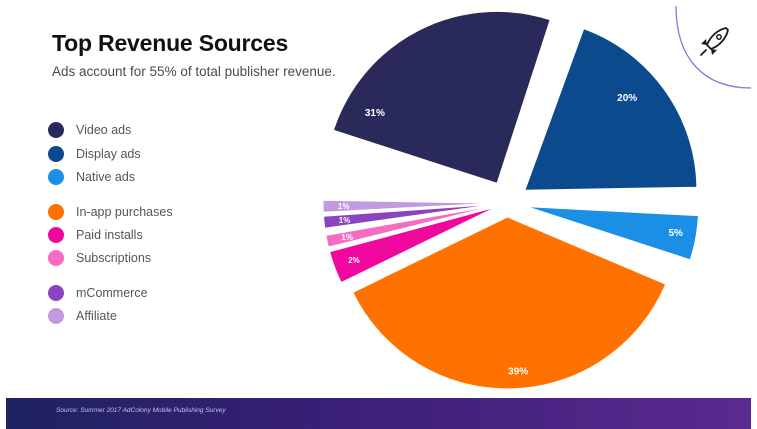 The width and height of the screenshot is (757, 429). What do you see at coordinates (518, 371) in the screenshot?
I see `pie-label-in-app-purchases: 39%` at bounding box center [518, 371].